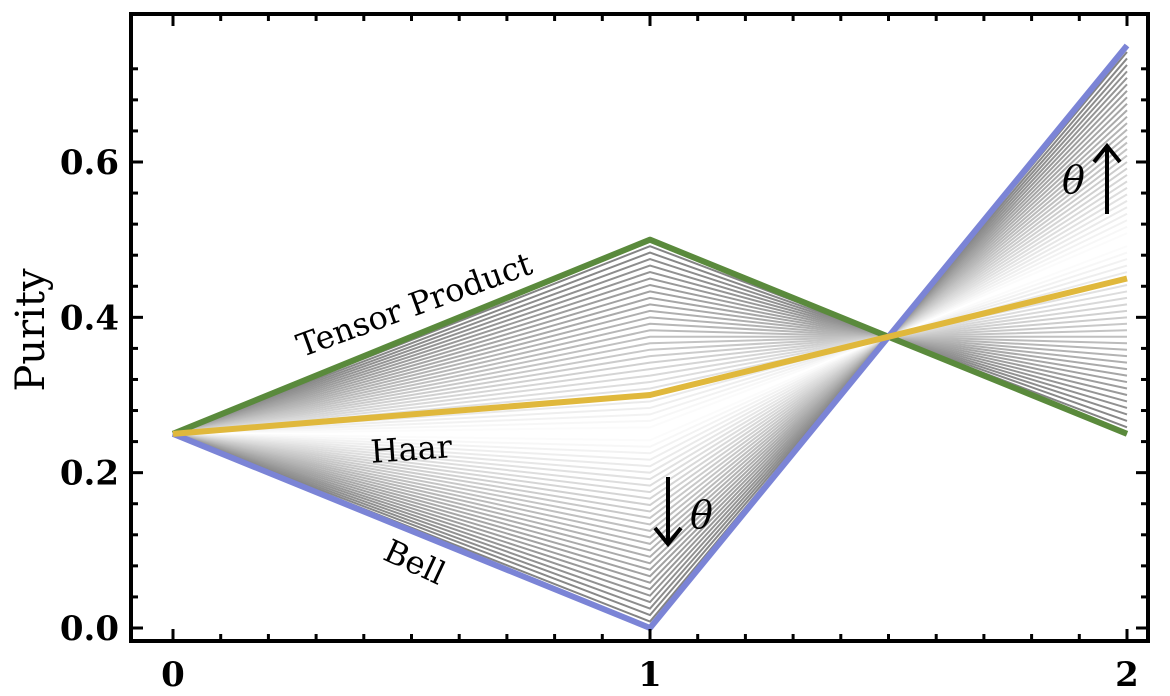 The width and height of the screenshot is (1170, 696). What do you see at coordinates (173, 675) in the screenshot?
I see `x-tick-label: 0` at bounding box center [173, 675].